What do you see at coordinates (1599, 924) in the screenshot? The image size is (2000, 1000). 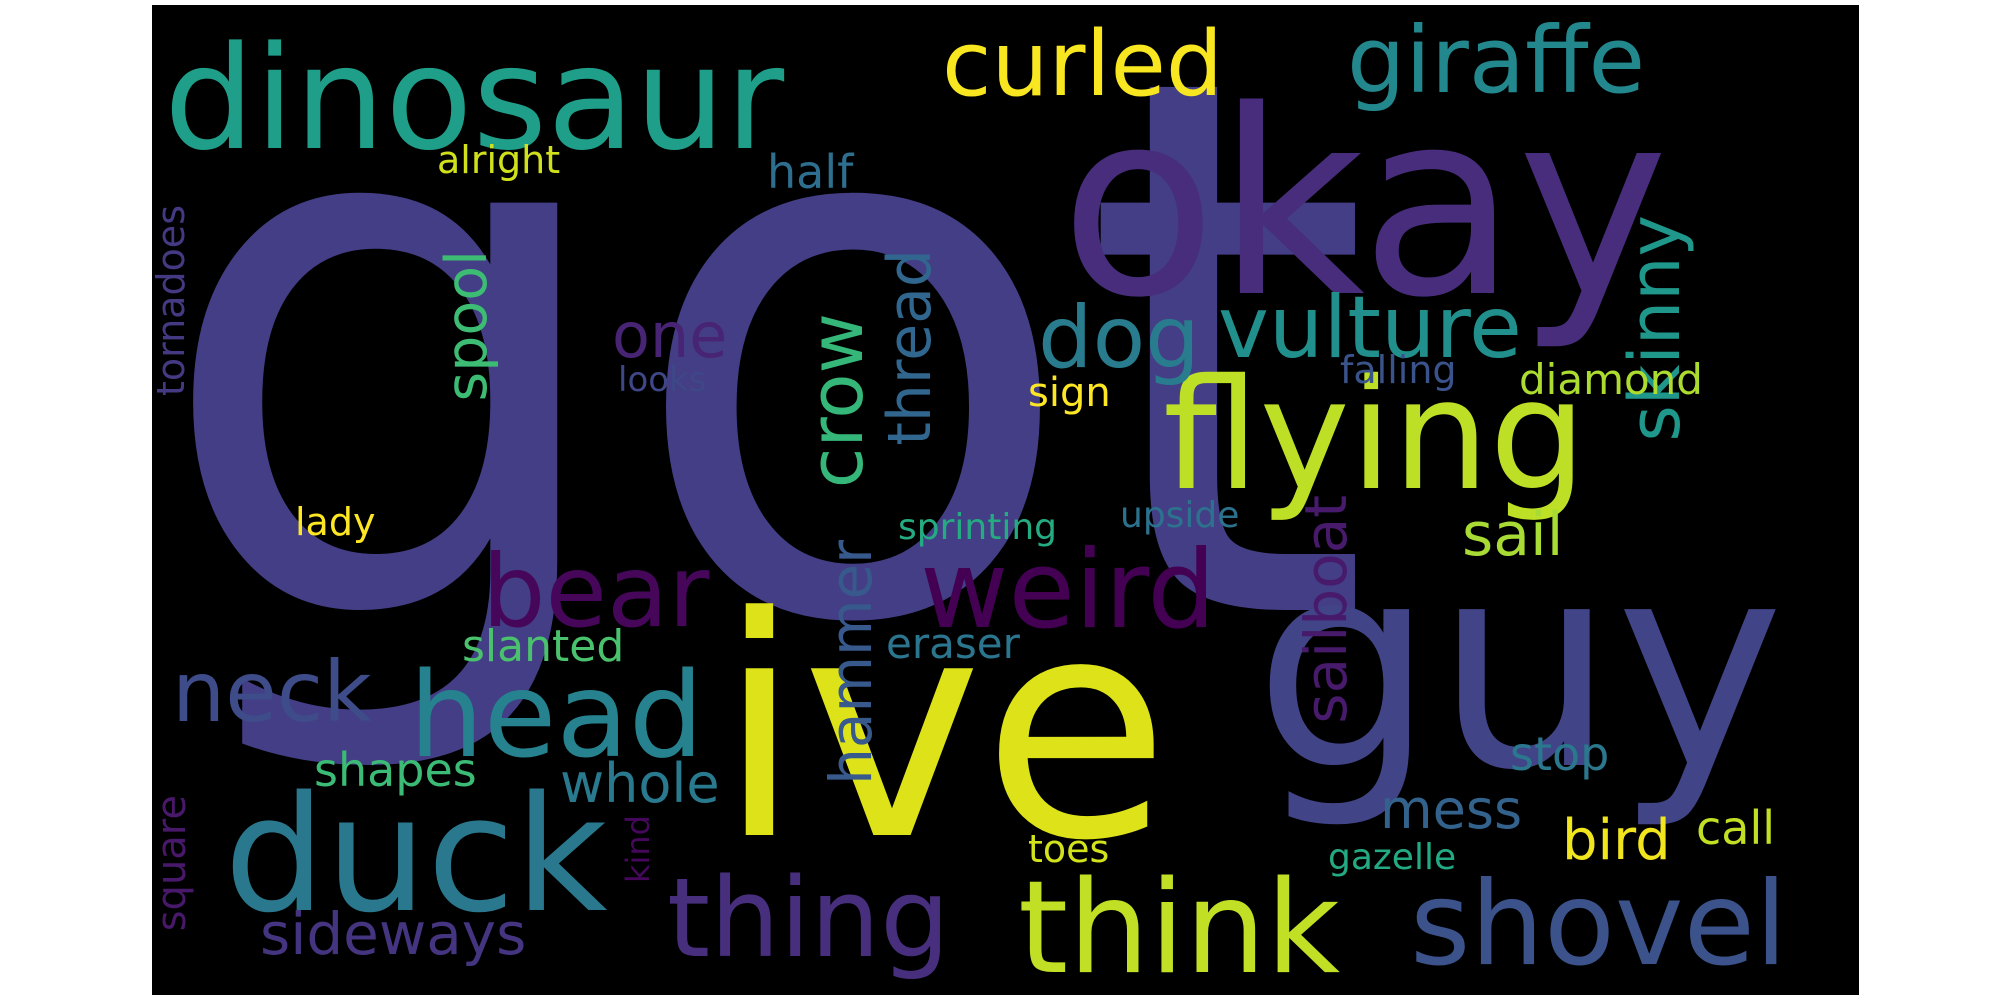 I see `word-shovel: shovel` at bounding box center [1599, 924].